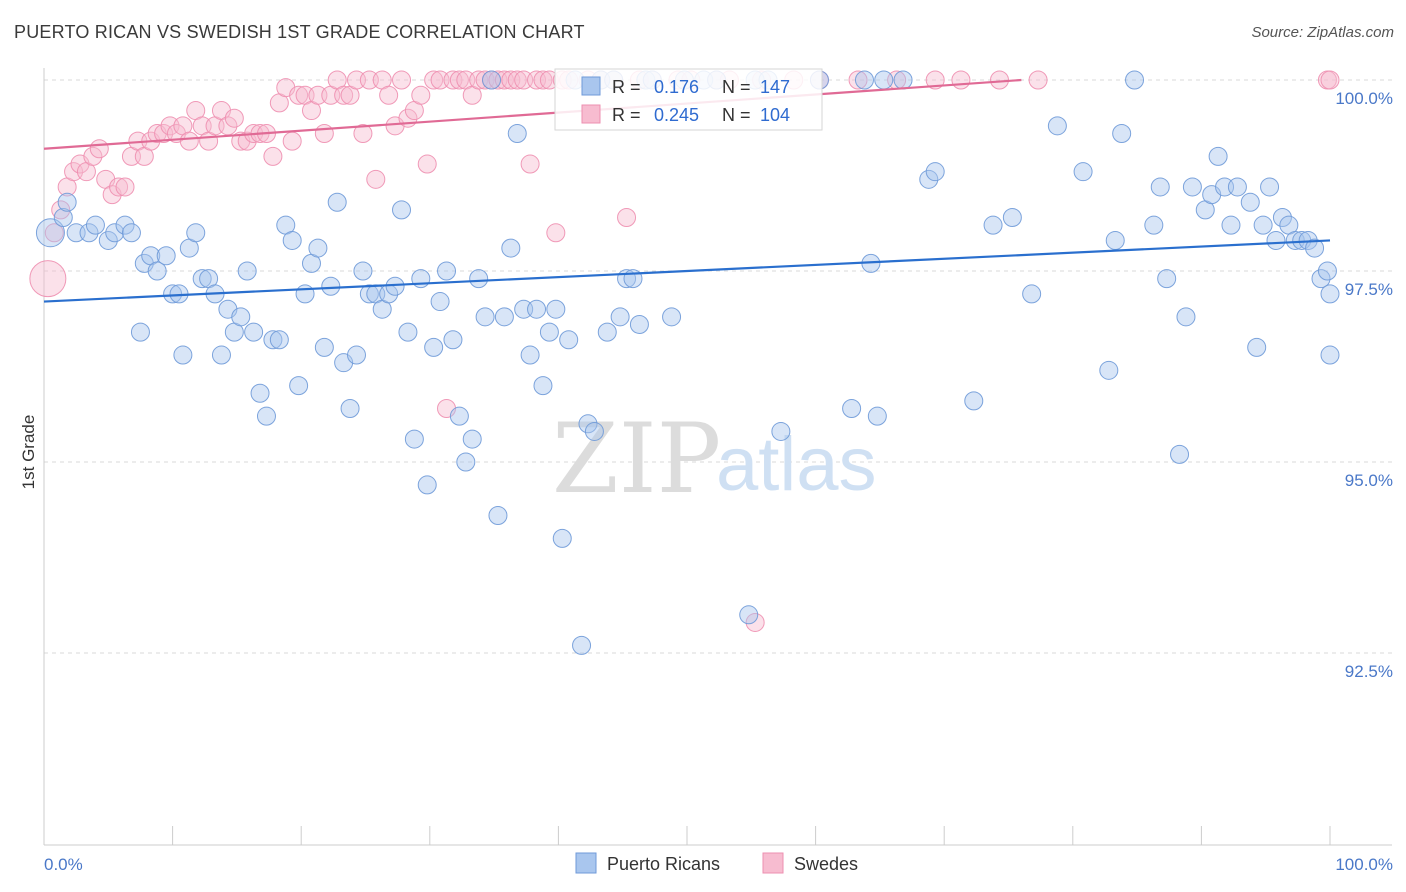 The width and height of the screenshot is (1406, 892). Describe the element at coordinates (775, 115) in the screenshot. I see `stats-legend-n-value-1: 104` at that location.